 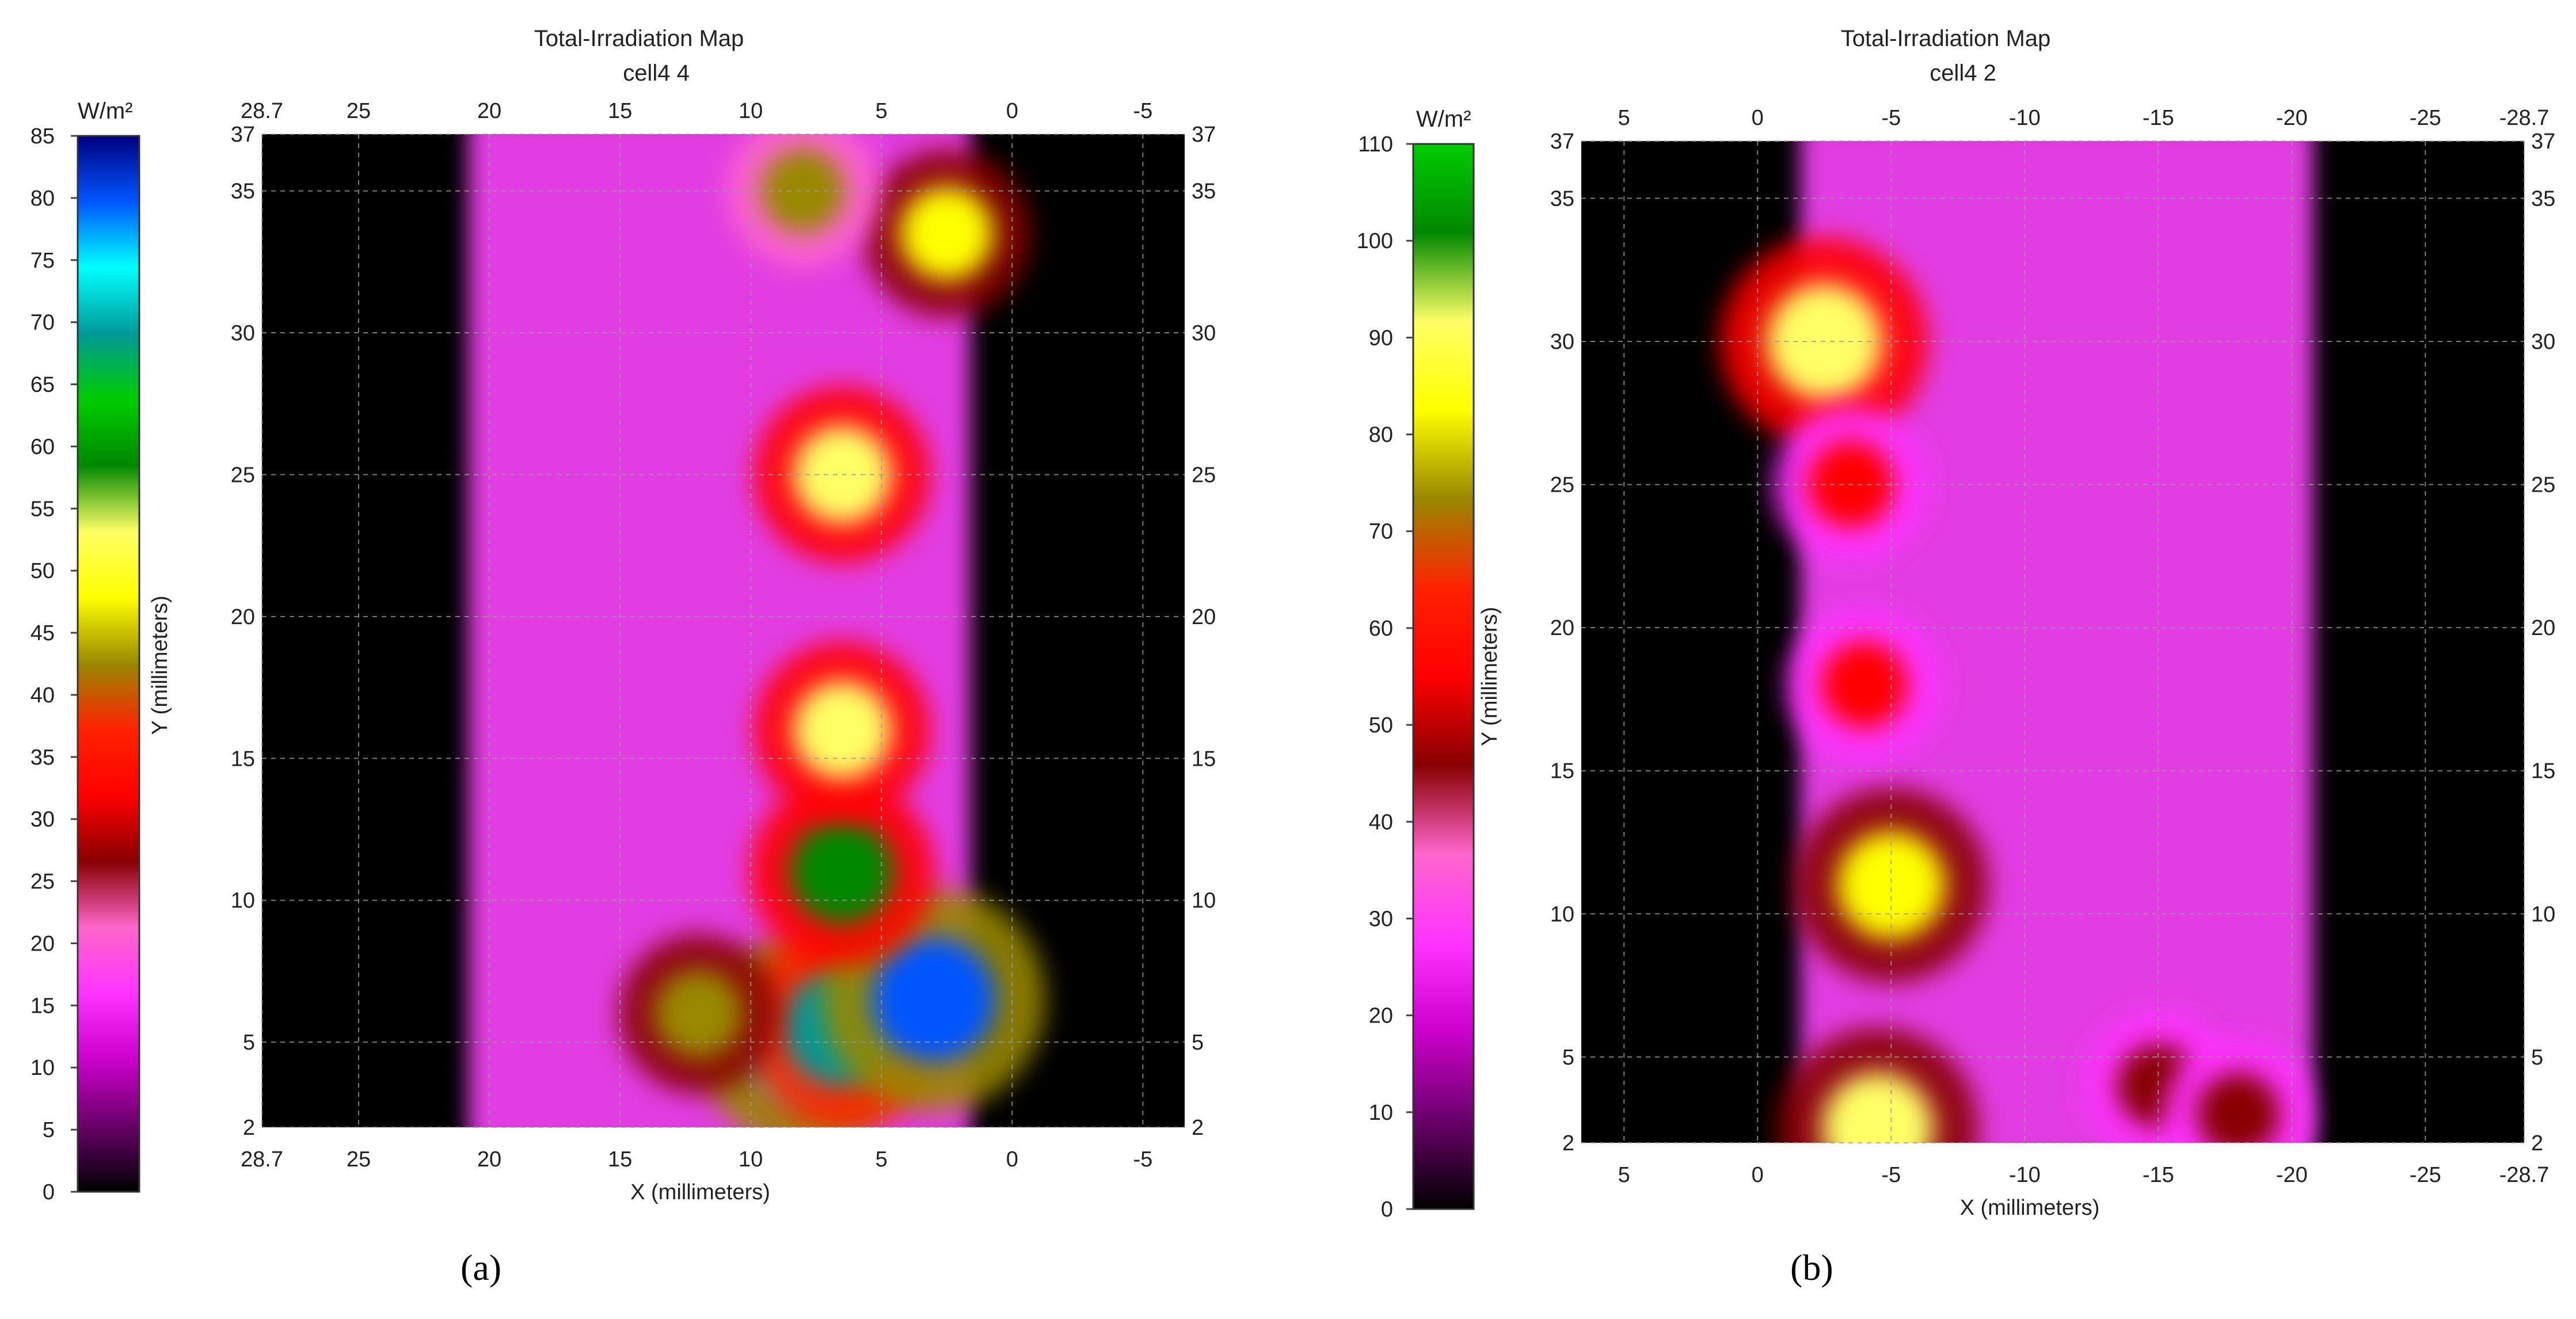 What do you see at coordinates (2159, 118) in the screenshot?
I see `x-tick-label-top: -15` at bounding box center [2159, 118].